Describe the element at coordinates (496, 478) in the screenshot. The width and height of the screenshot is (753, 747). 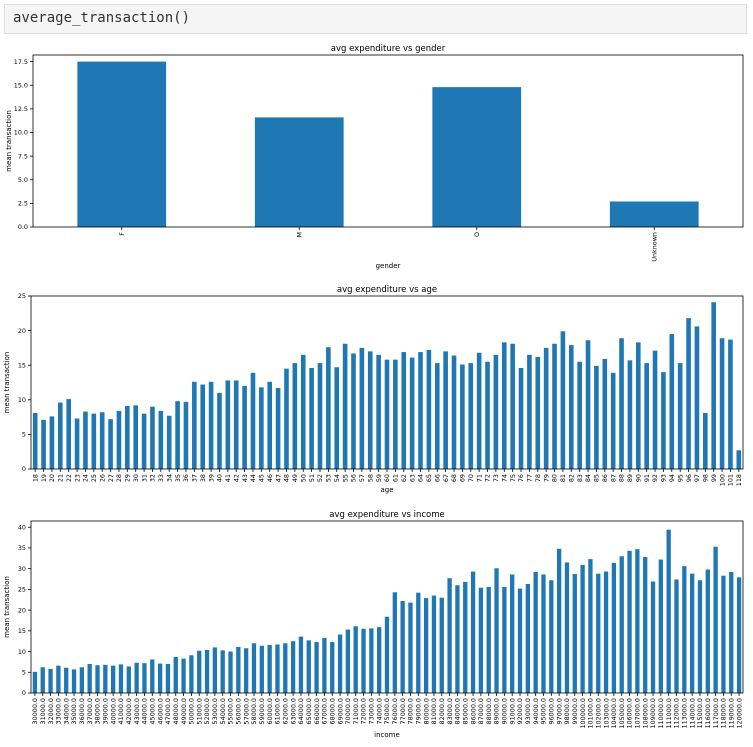
I see `x-tick-label: 73` at that location.